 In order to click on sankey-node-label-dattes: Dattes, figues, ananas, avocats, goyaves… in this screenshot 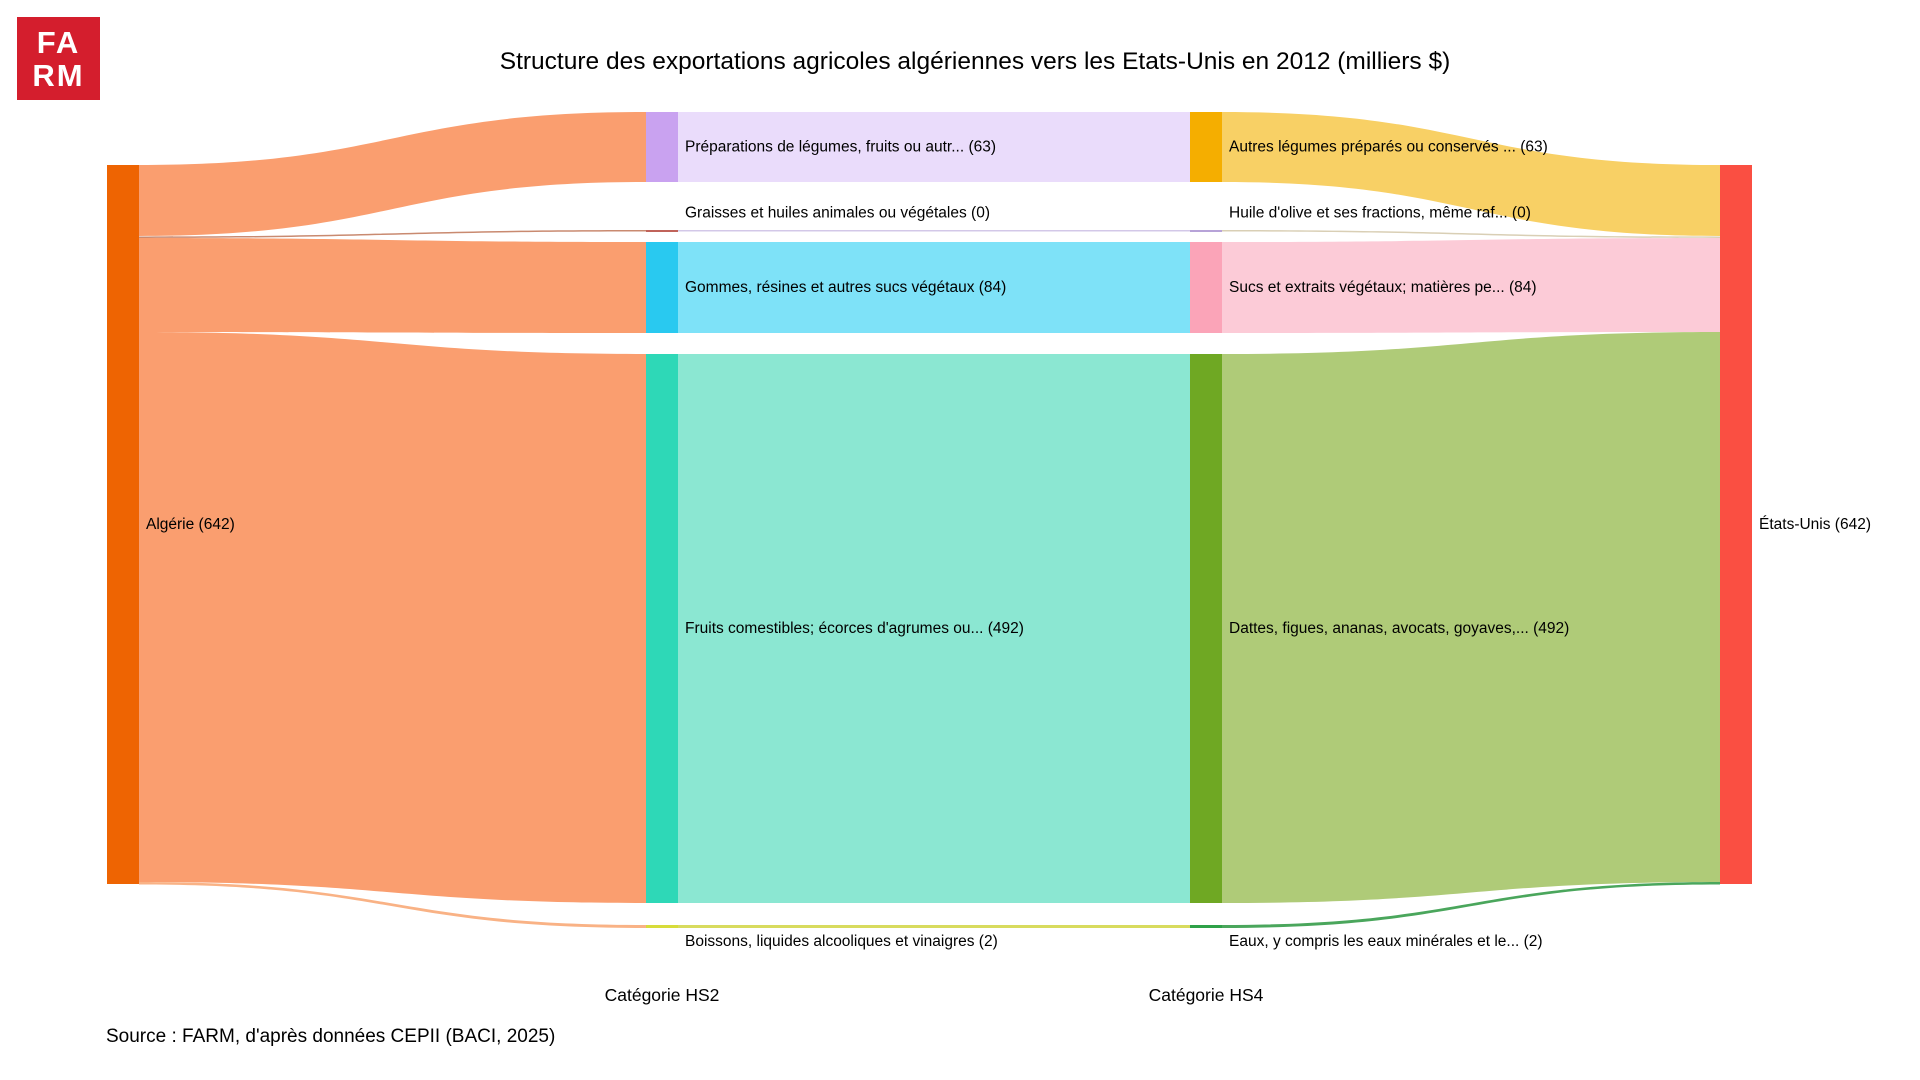, I will do `click(1399, 628)`.